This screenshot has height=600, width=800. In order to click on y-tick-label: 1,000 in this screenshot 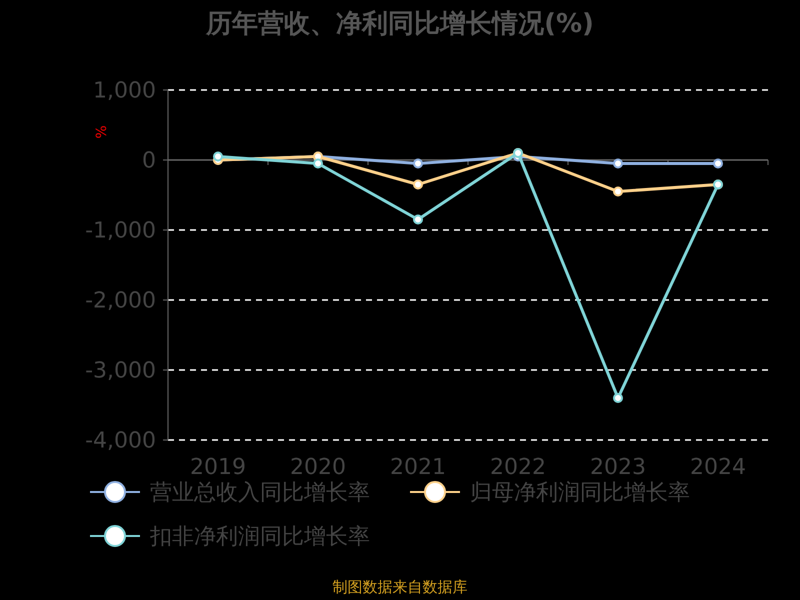, I will do `click(124, 91)`.